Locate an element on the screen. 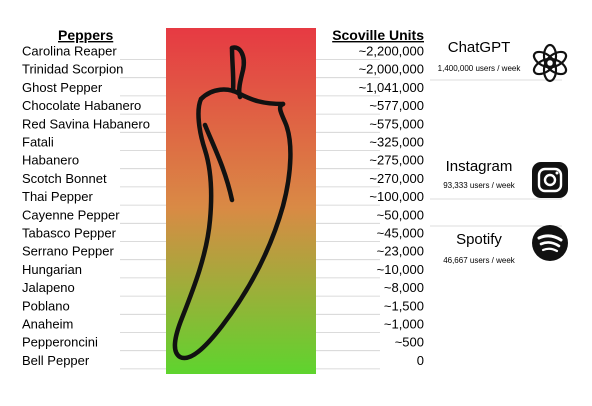  annotation-name: ChatGPT is located at coordinates (479, 47).